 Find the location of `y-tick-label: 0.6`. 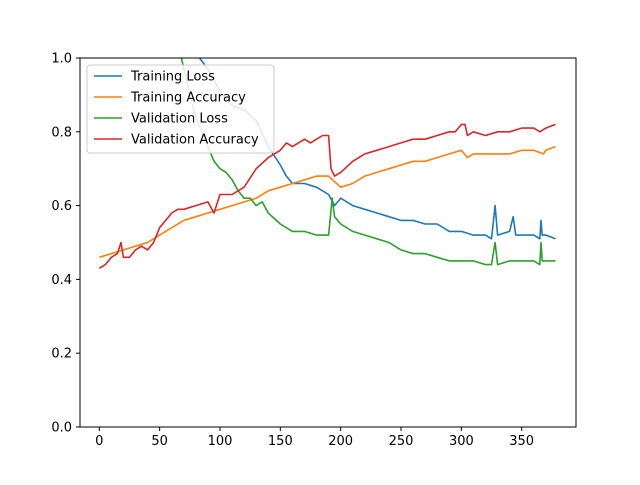

y-tick-label: 0.6 is located at coordinates (61, 206).